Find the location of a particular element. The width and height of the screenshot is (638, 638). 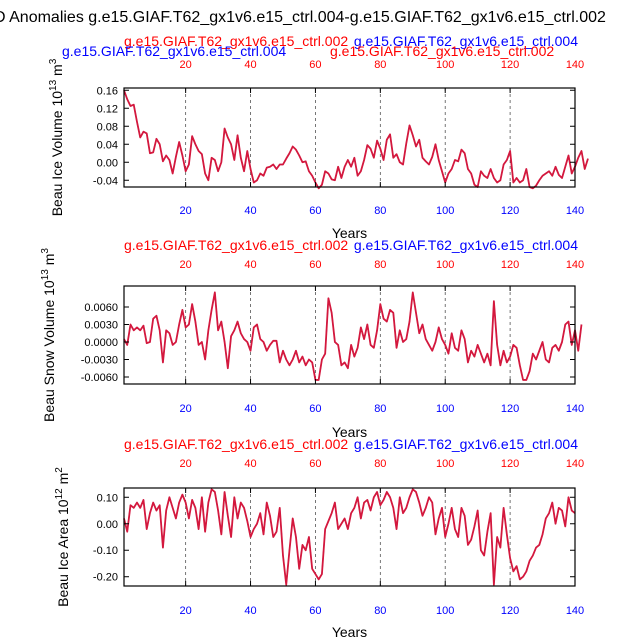

panel-title-left: g.e15.GIAF.T62_gx1v6.e15_ctrl.004 is located at coordinates (174, 51).